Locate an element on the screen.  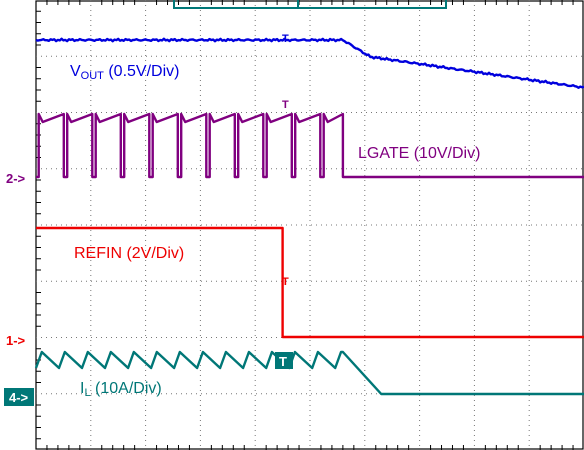
channel-4-marker-box is located at coordinates (19, 397).